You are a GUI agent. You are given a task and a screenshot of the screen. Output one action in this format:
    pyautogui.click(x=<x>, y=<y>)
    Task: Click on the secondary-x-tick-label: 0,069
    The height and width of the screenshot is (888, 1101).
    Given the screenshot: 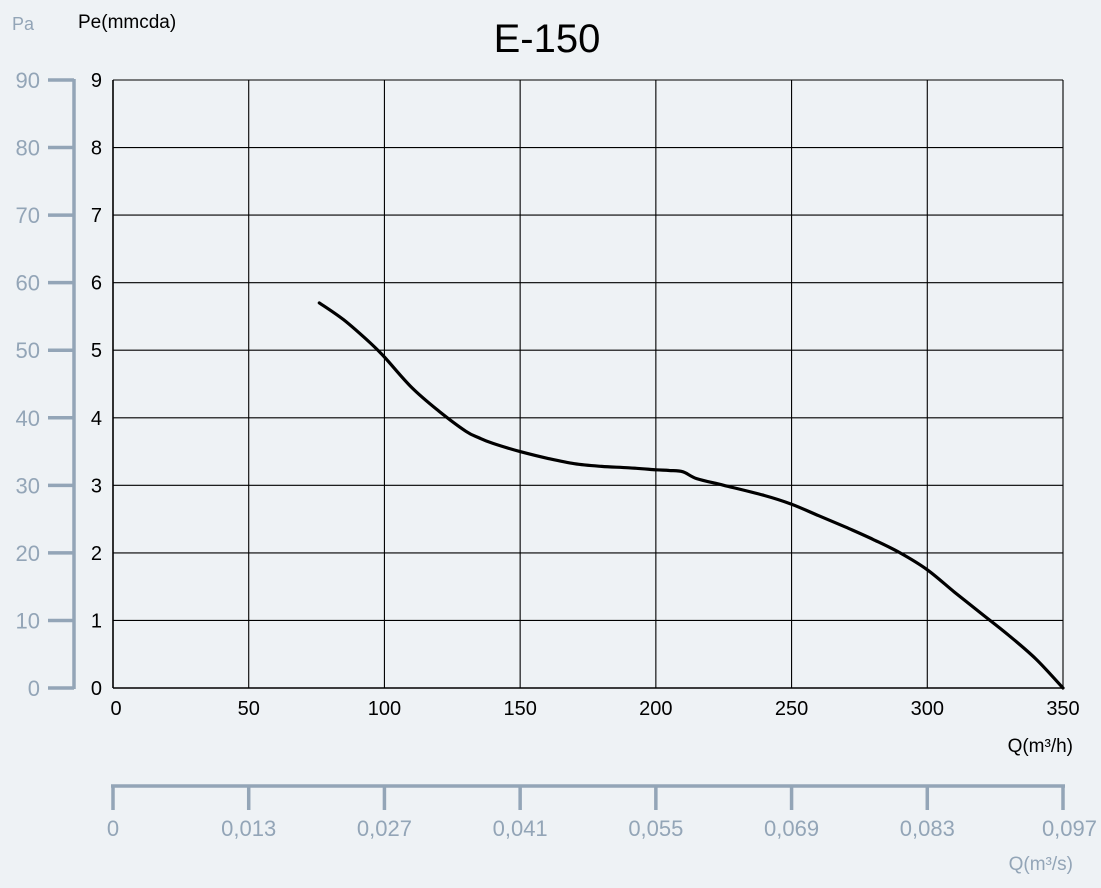 What is the action you would take?
    pyautogui.click(x=791, y=828)
    